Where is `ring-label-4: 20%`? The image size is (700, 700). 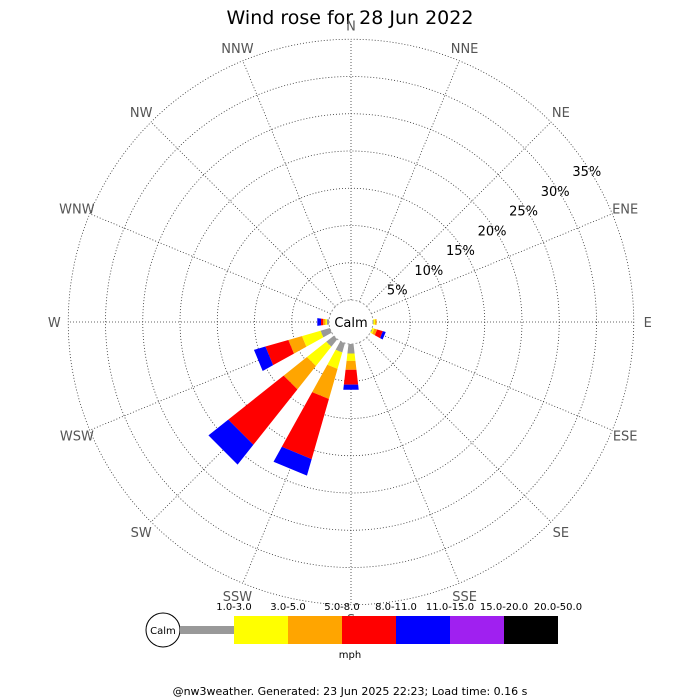
ring-label-4: 20% is located at coordinates (492, 231).